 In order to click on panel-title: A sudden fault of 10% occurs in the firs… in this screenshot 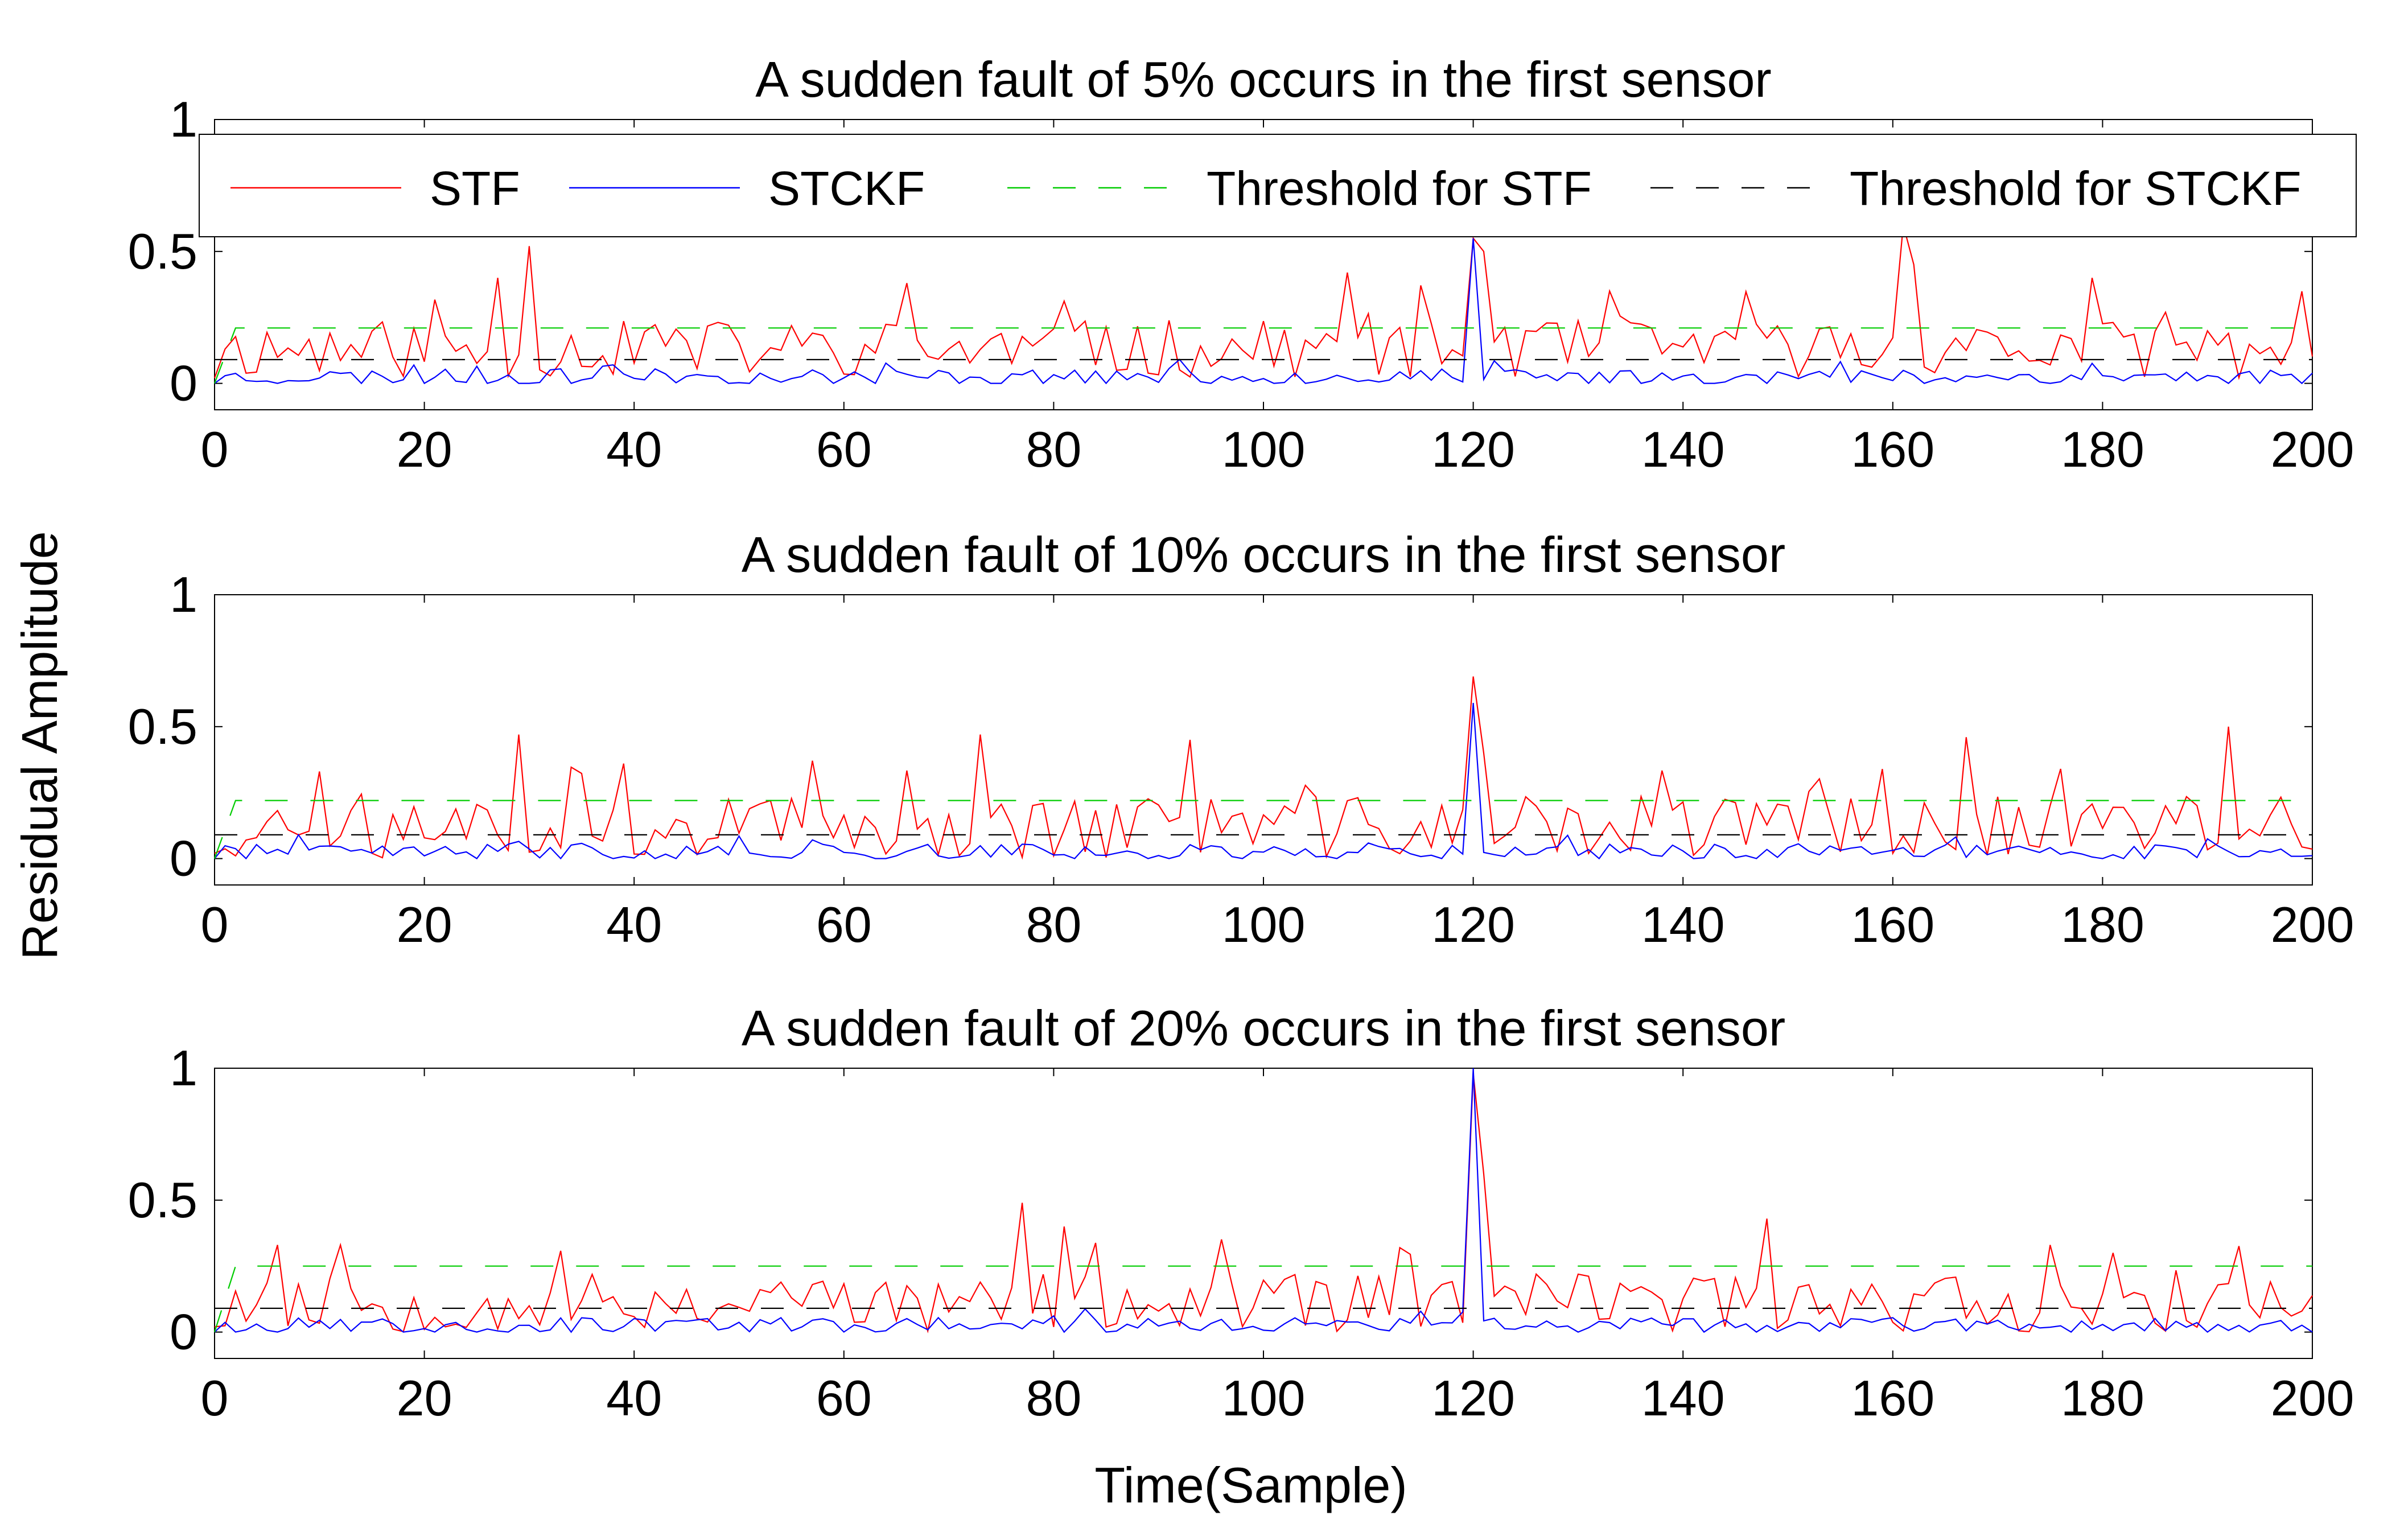, I will do `click(1263, 554)`.